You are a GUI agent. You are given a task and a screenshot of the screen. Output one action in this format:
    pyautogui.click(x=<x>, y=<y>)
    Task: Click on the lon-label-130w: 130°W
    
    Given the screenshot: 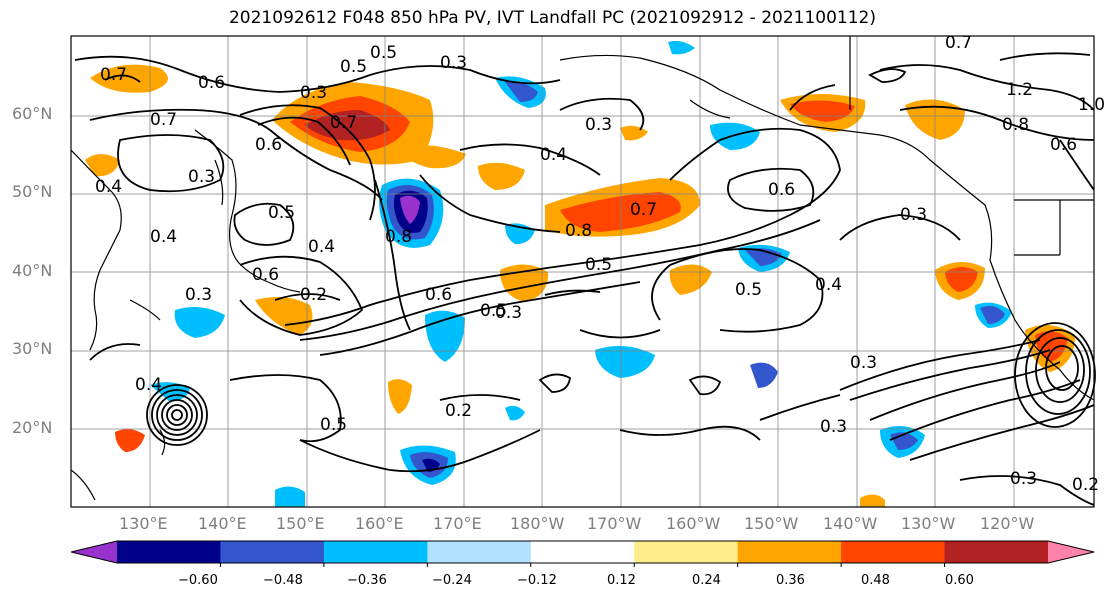 What is the action you would take?
    pyautogui.click(x=928, y=523)
    